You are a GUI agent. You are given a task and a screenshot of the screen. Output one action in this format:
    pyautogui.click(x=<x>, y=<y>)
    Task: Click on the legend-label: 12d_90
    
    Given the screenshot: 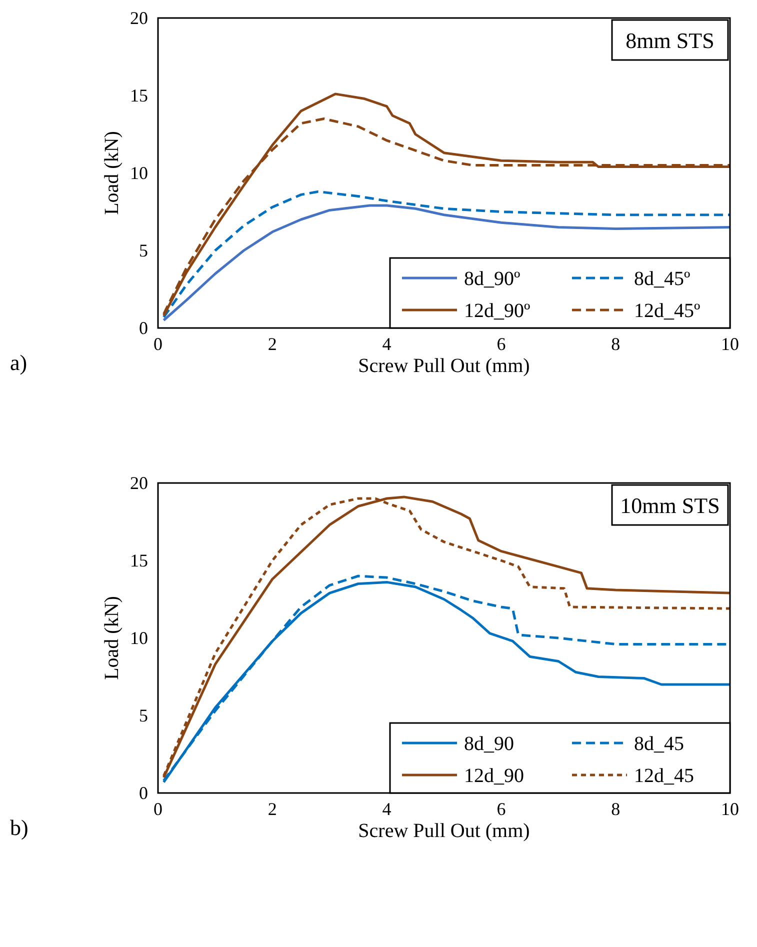 What is the action you would take?
    pyautogui.click(x=494, y=776)
    